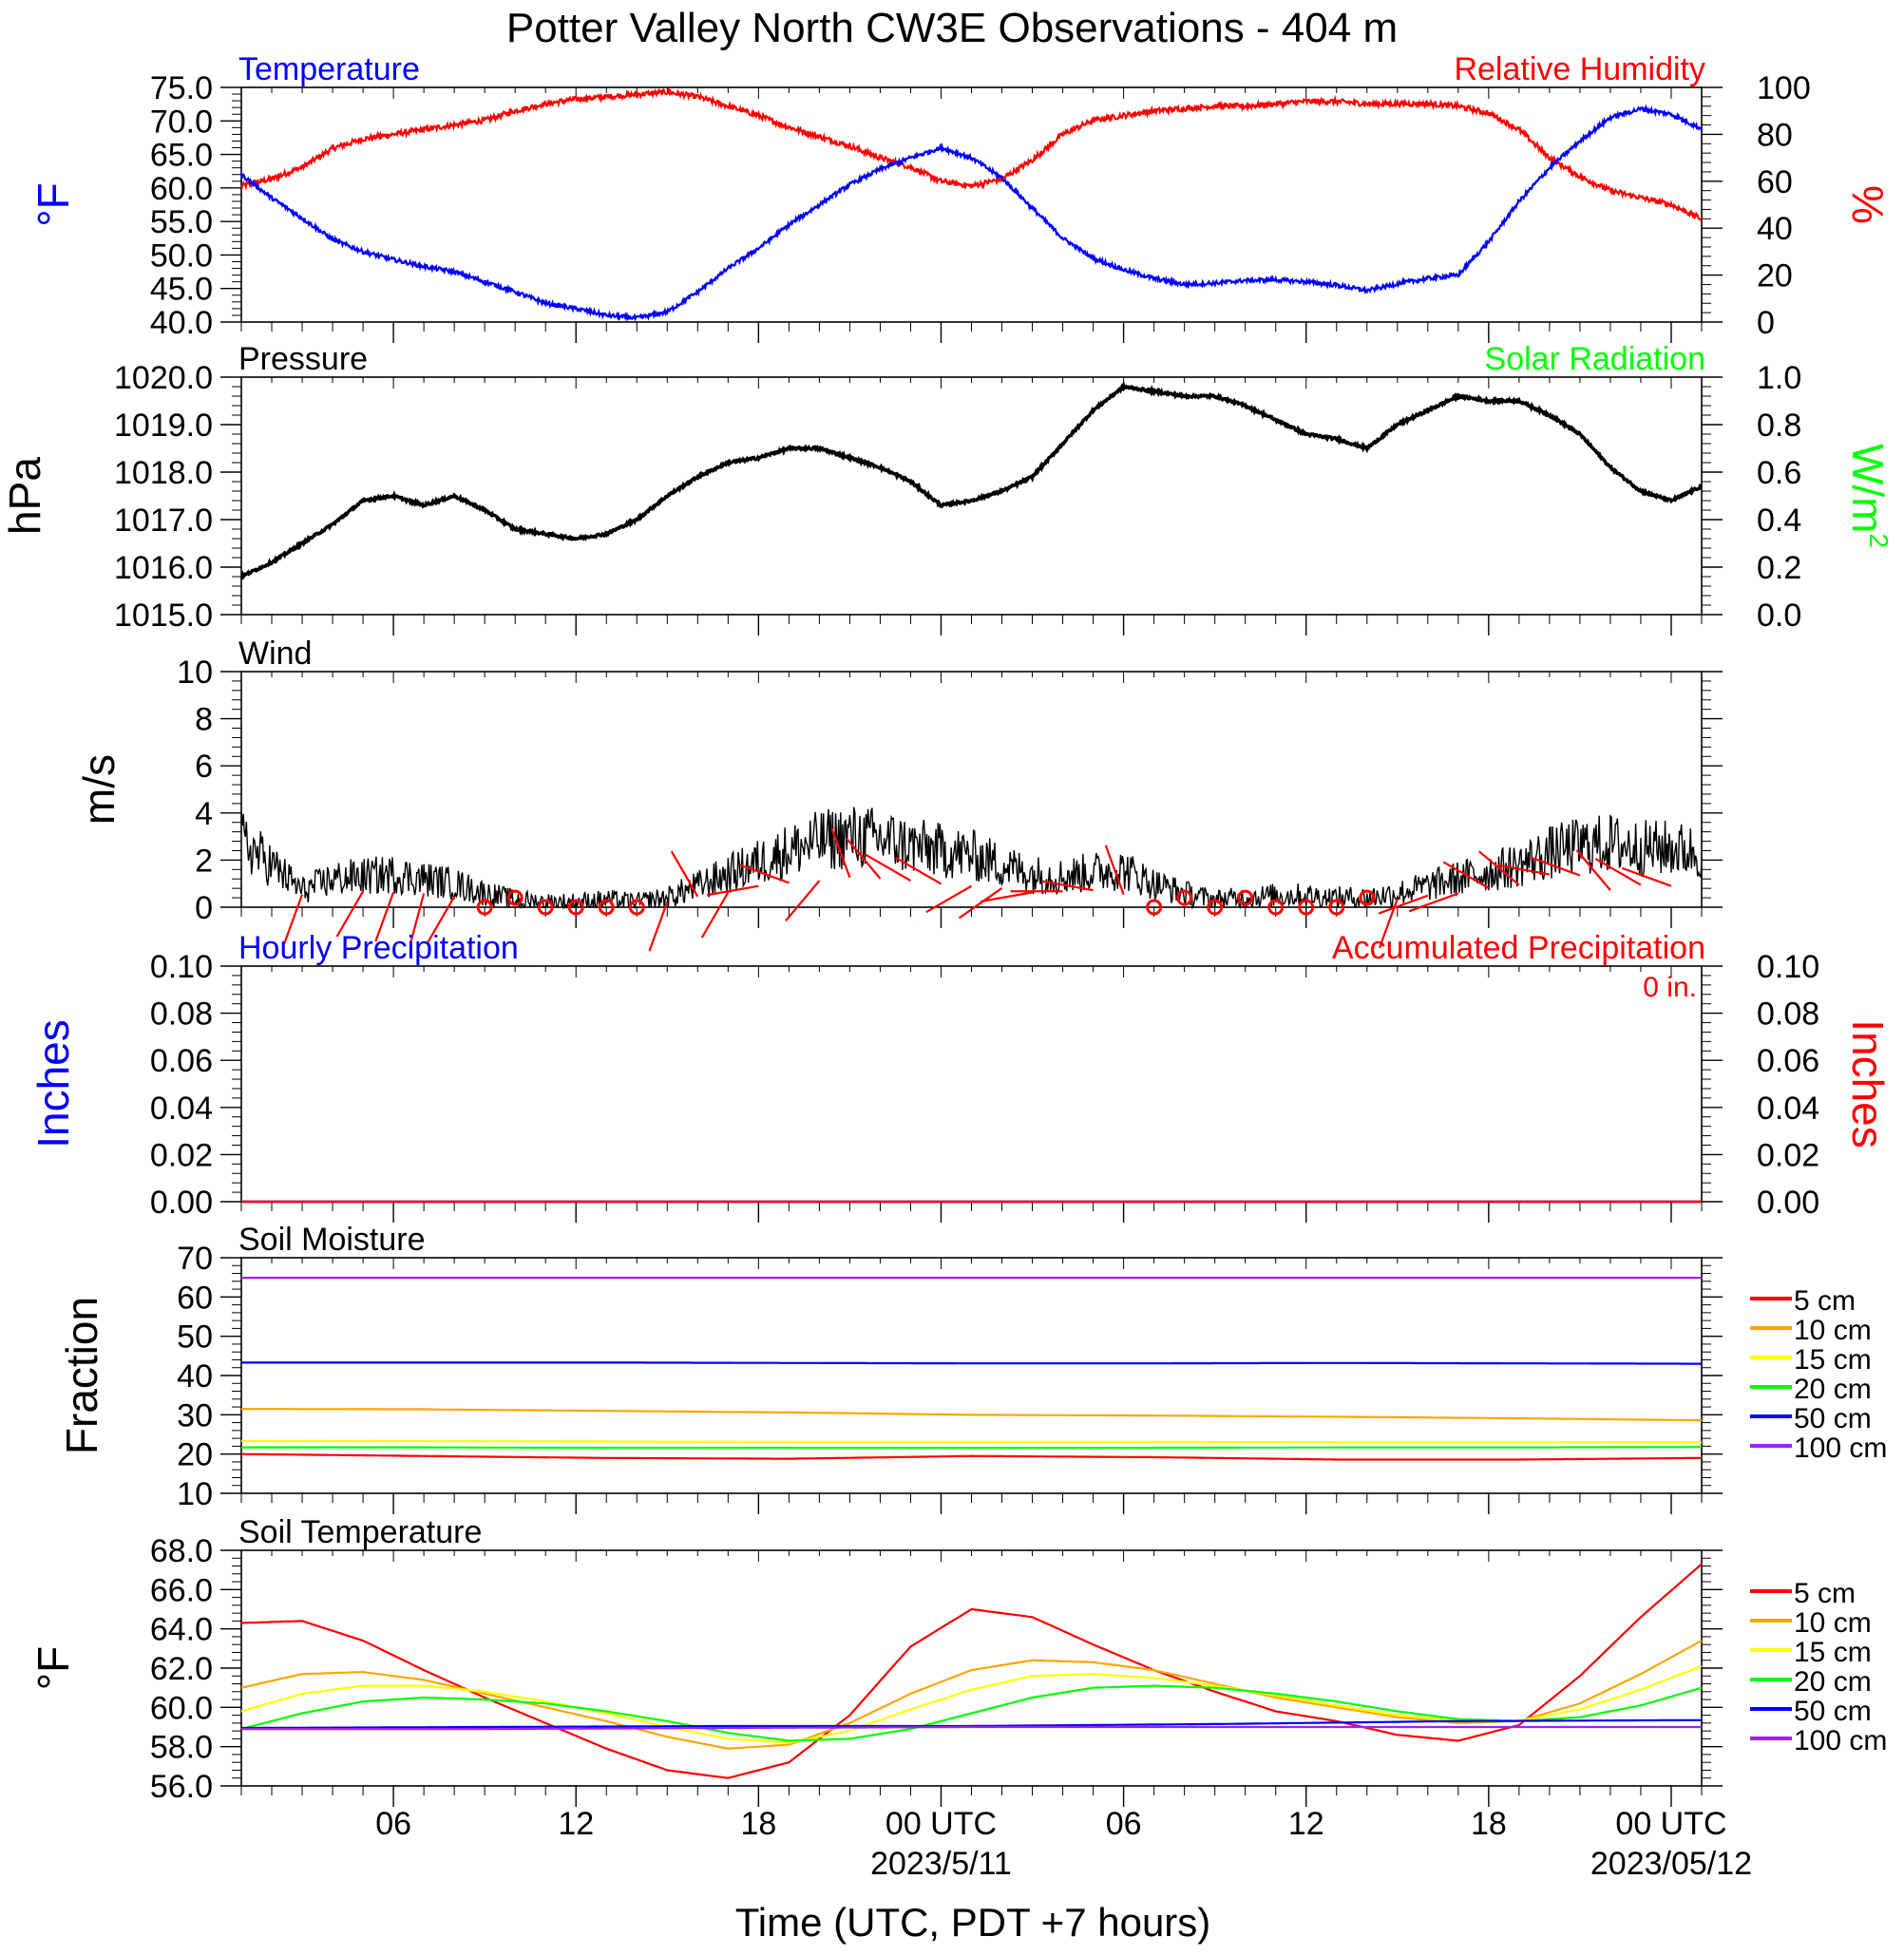 The image size is (1904, 1955). Describe the element at coordinates (1868, 1083) in the screenshot. I see `y-axis-label-right: Inches` at that location.